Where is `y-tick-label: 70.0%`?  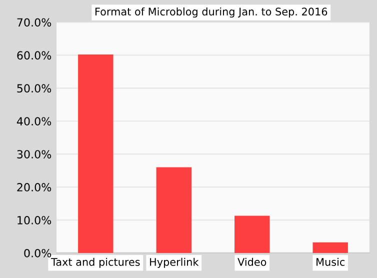
y-tick-label: 70.0% is located at coordinates (34, 22).